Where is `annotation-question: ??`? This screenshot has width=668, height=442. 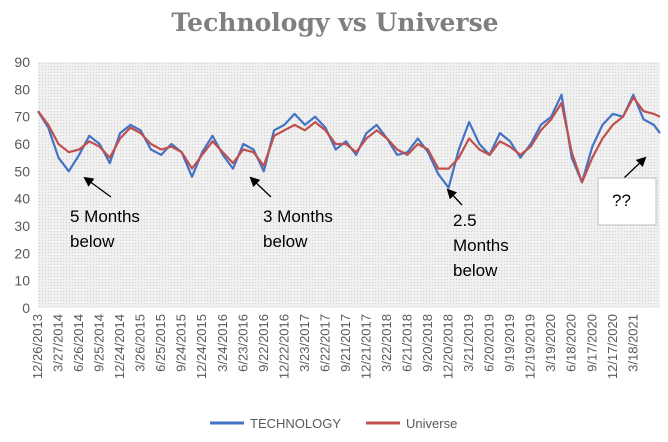 annotation-question: ?? is located at coordinates (627, 191).